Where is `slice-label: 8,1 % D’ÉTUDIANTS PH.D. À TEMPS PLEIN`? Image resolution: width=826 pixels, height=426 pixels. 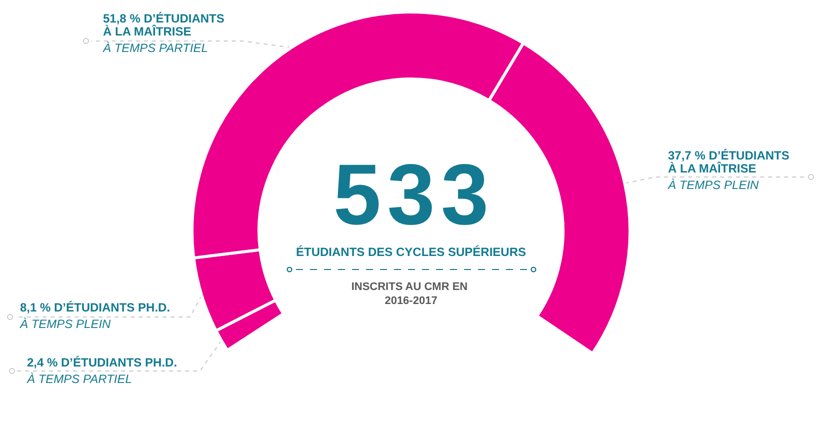
slice-label: 8,1 % D’ÉTUDIANTS PH.D. À TEMPS PLEIN is located at coordinates (94, 315).